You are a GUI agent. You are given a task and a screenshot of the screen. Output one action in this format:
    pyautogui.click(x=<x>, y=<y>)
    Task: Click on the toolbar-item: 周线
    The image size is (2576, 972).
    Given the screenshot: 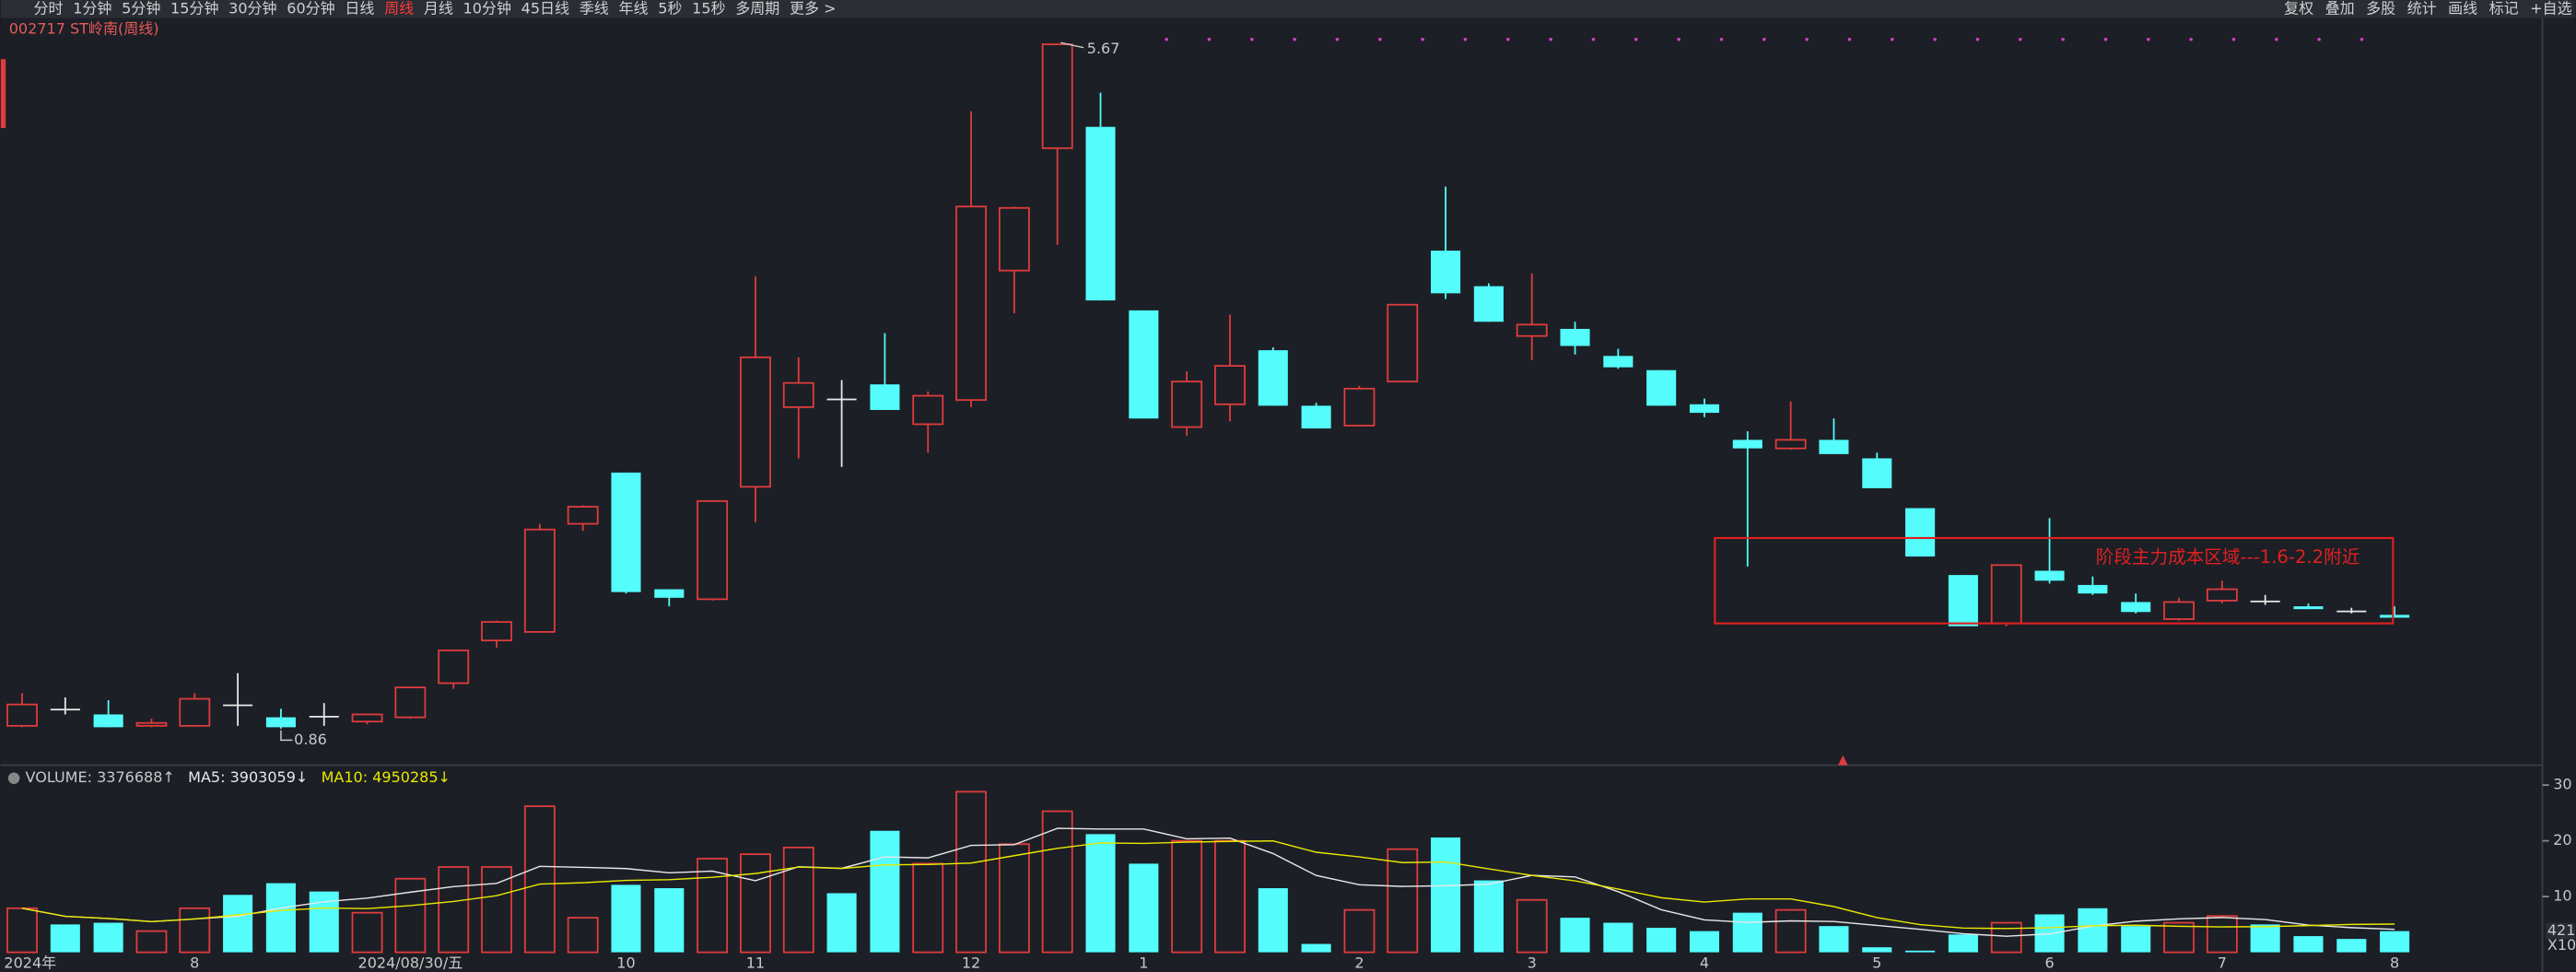 What is the action you would take?
    pyautogui.click(x=399, y=9)
    